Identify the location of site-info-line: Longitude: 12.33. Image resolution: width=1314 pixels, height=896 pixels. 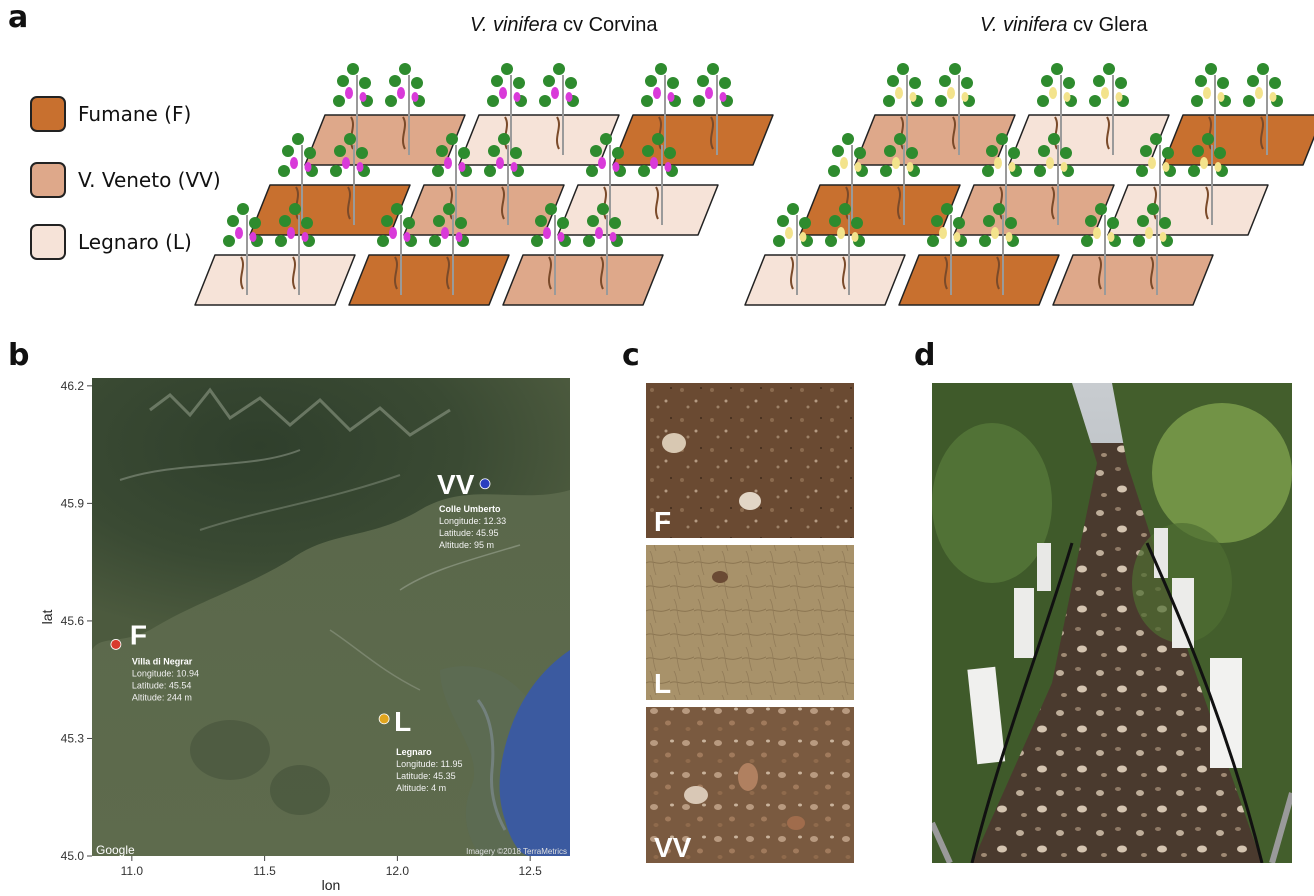
(472, 521).